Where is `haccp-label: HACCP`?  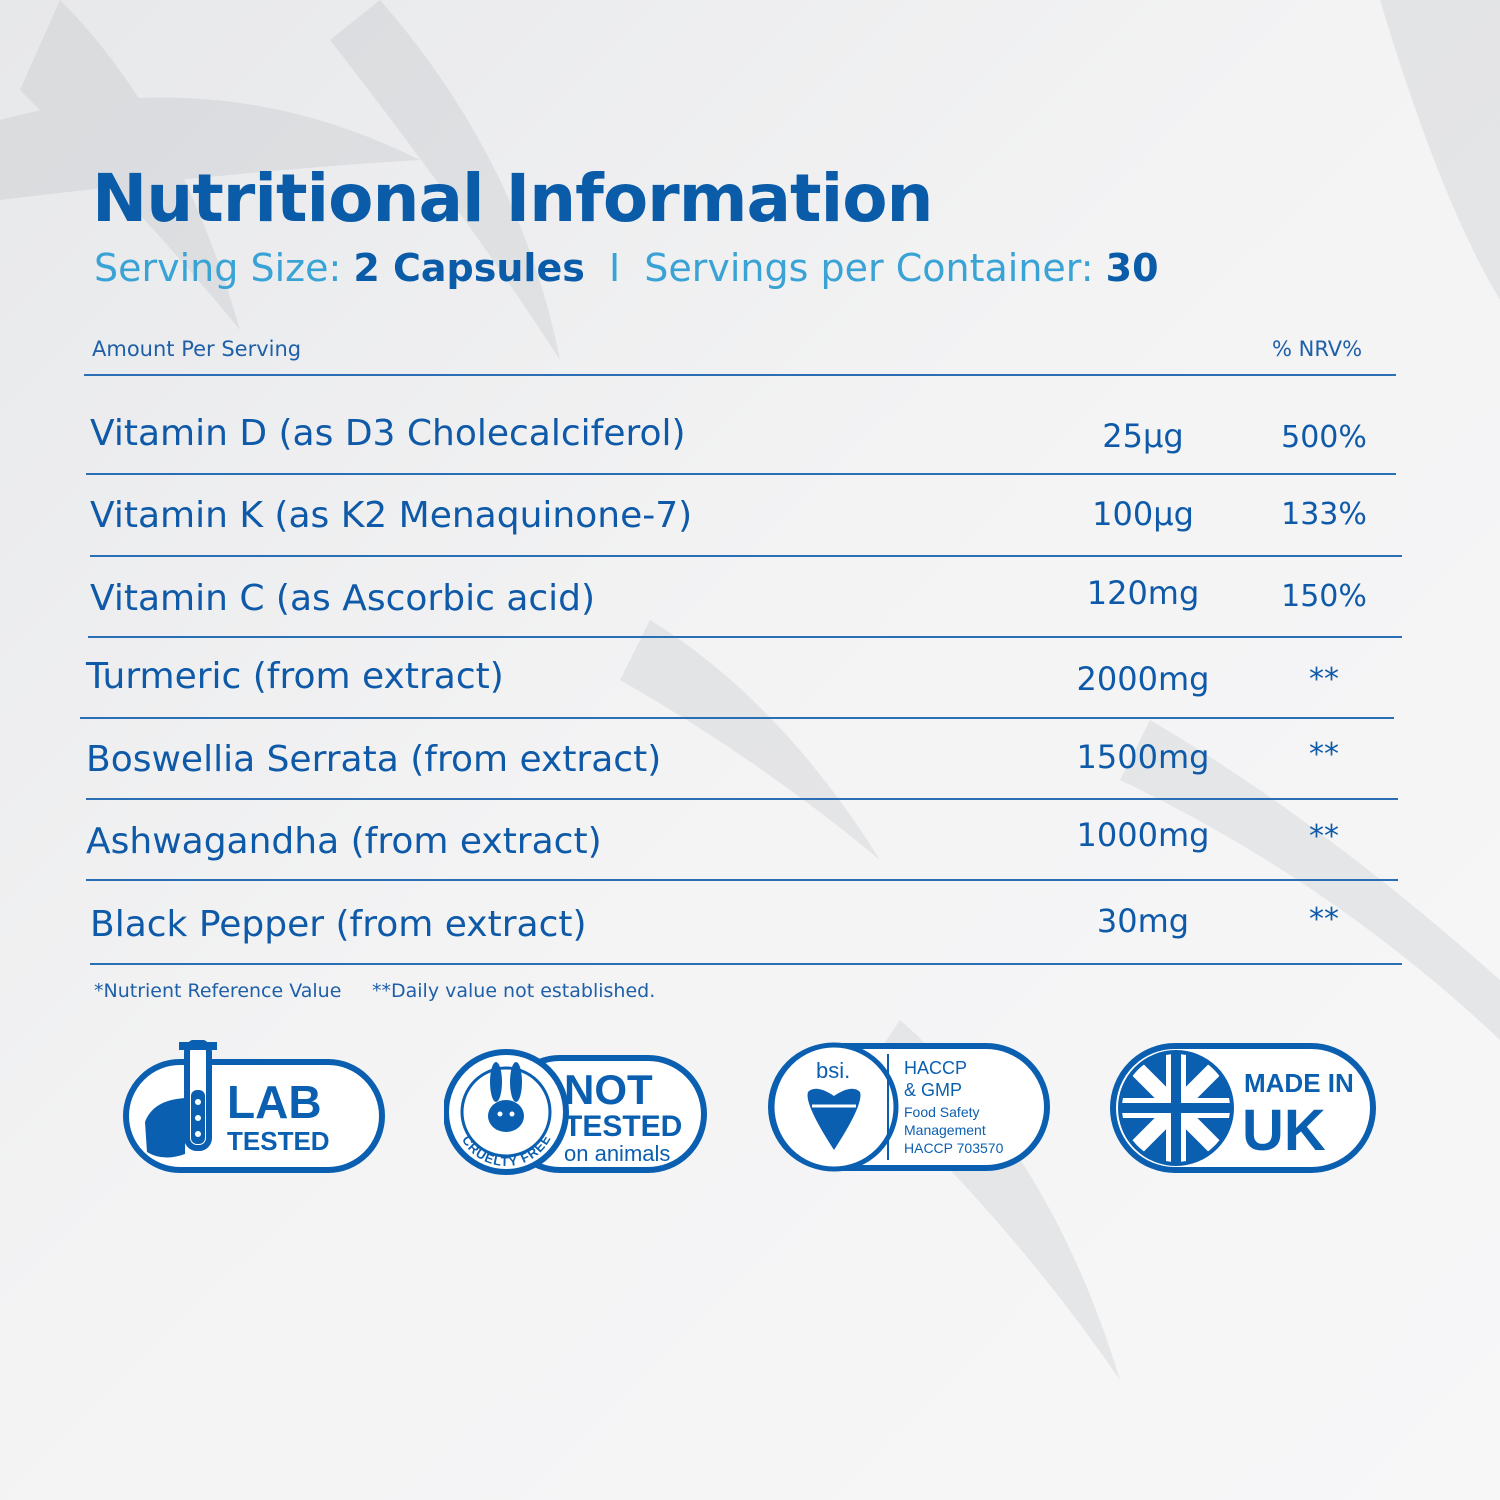 haccp-label: HACCP is located at coordinates (935, 1068).